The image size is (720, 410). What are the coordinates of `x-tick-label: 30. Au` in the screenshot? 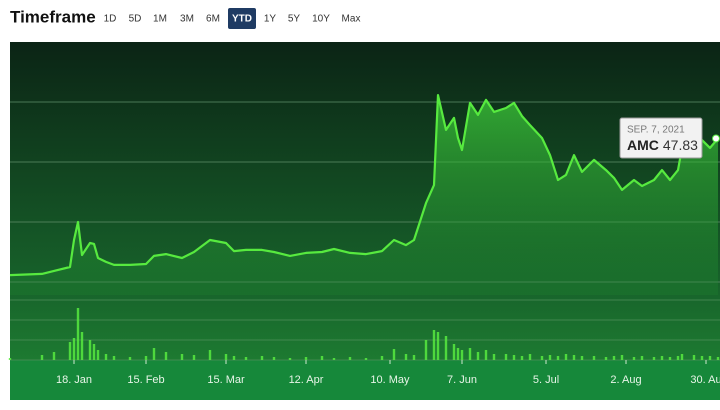 It's located at (705, 380).